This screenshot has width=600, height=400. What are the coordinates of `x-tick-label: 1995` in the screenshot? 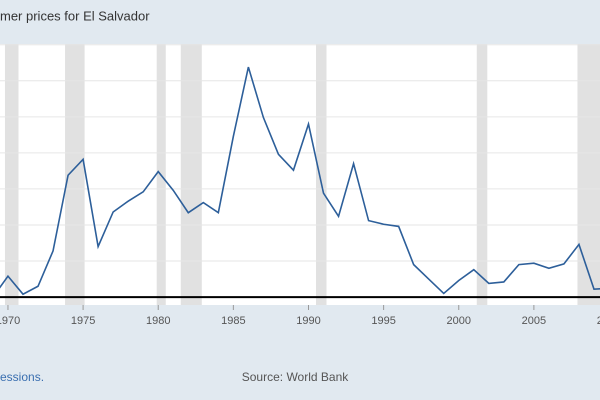 It's located at (383, 321).